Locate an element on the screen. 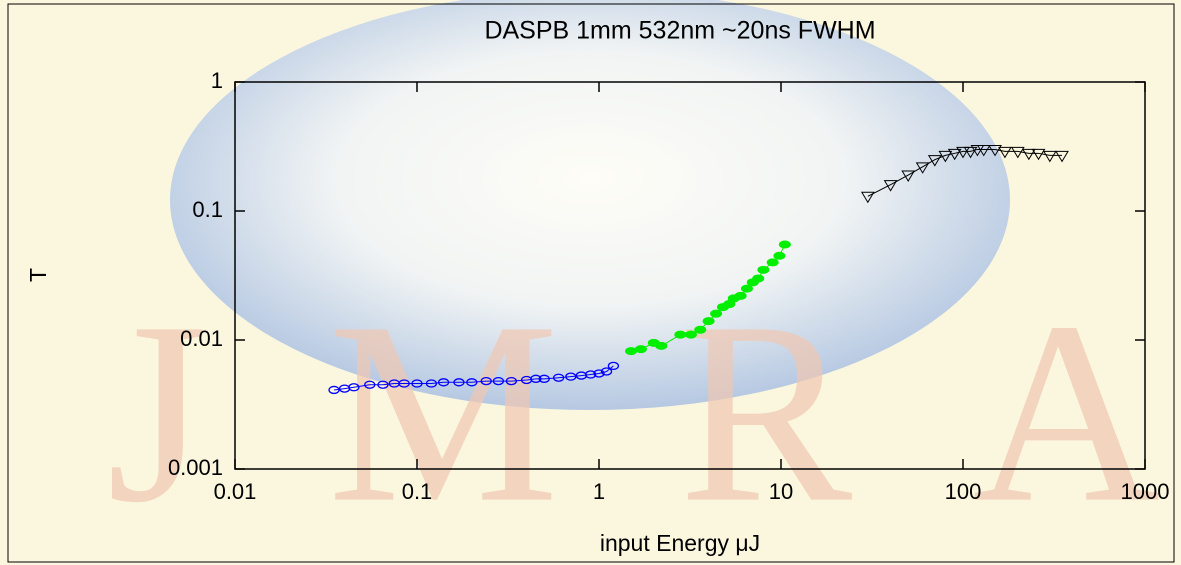 This screenshot has width=1181, height=565. y-tick-label: 1 is located at coordinates (217, 80).